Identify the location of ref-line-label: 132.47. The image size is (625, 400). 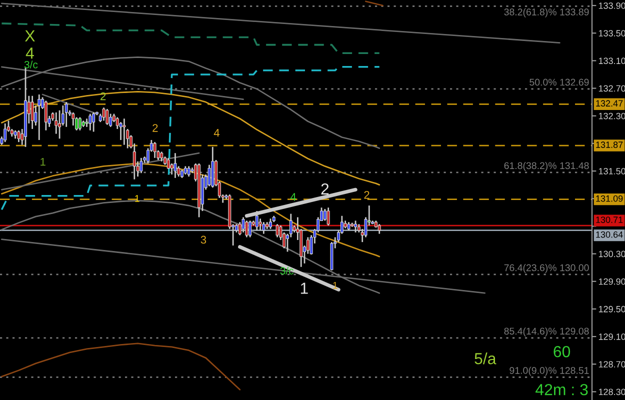
(609, 103).